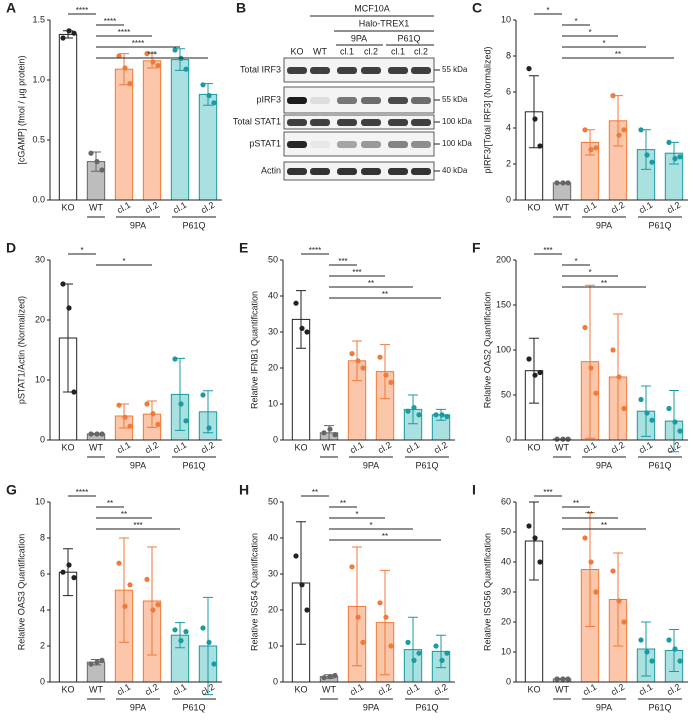 The height and width of the screenshot is (720, 696). I want to click on blot-row-label: Total STAT1, so click(257, 121).